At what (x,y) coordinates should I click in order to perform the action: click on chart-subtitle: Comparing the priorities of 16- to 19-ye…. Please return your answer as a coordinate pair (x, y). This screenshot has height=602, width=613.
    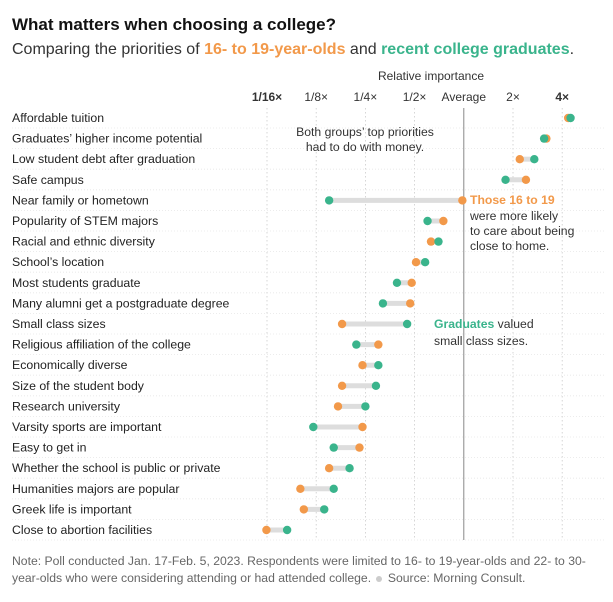
    Looking at the image, I should click on (293, 50).